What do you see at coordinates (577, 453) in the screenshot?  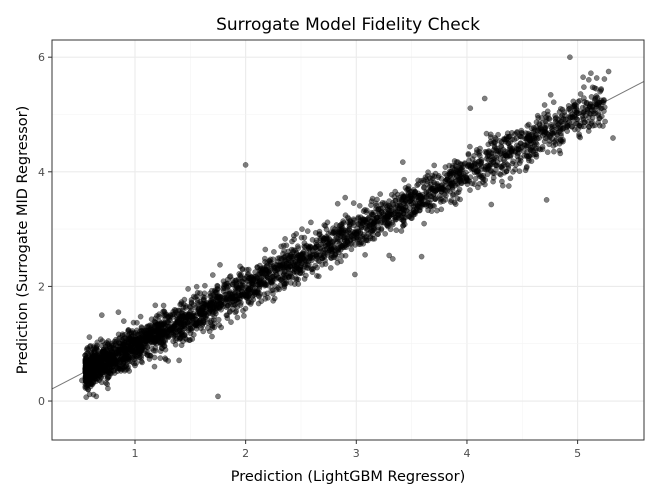 I see `x-tick-label: 5` at bounding box center [577, 453].